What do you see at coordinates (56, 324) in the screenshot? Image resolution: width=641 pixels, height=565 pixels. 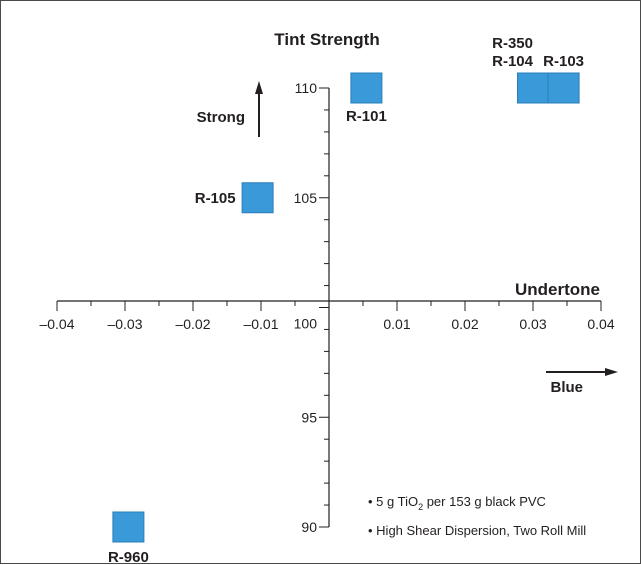 I see `x-tick-label: –0.04` at bounding box center [56, 324].